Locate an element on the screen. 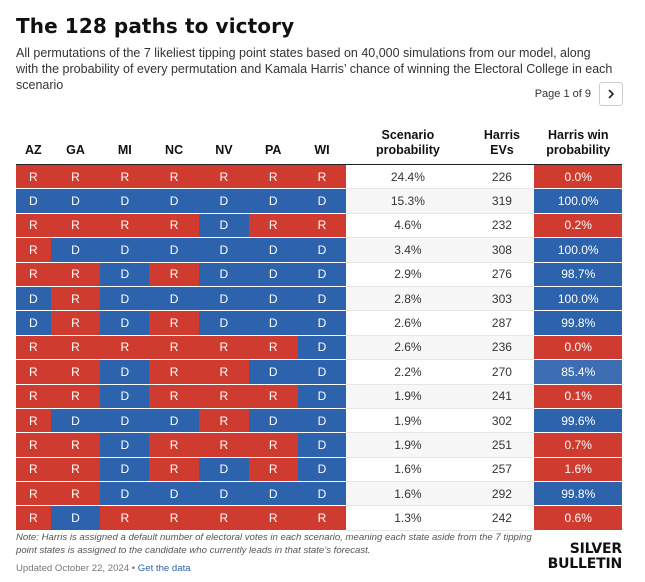 Image resolution: width=645 pixels, height=582 pixels. column-header: NV is located at coordinates (223, 145).